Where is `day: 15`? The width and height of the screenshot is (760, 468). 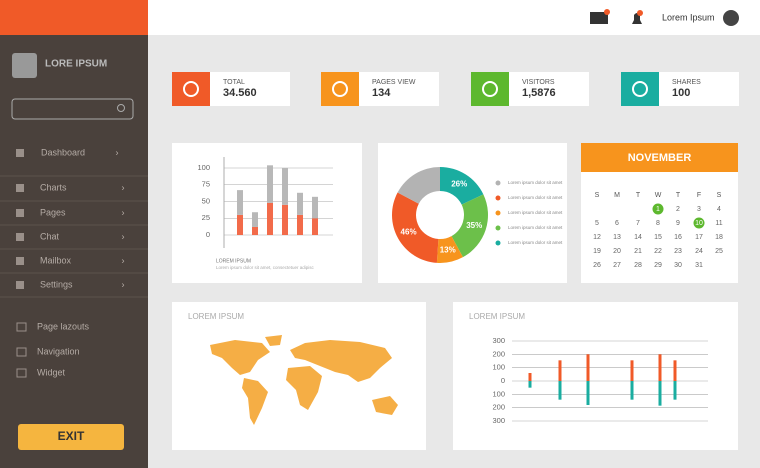 day: 15 is located at coordinates (658, 237).